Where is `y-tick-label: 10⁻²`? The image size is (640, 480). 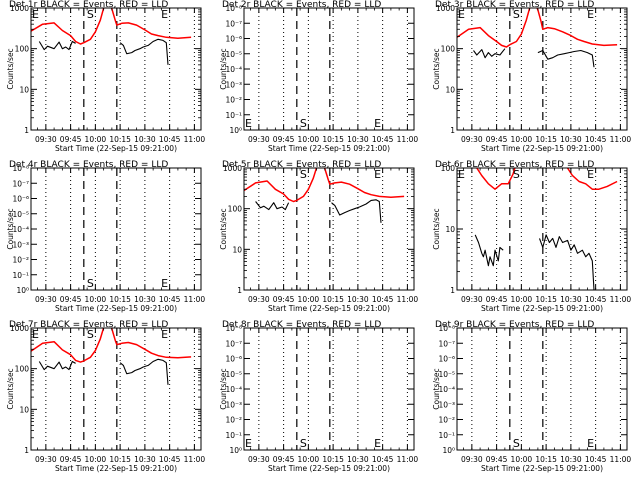
y-tick-label: 10⁻² is located at coordinates (446, 420).